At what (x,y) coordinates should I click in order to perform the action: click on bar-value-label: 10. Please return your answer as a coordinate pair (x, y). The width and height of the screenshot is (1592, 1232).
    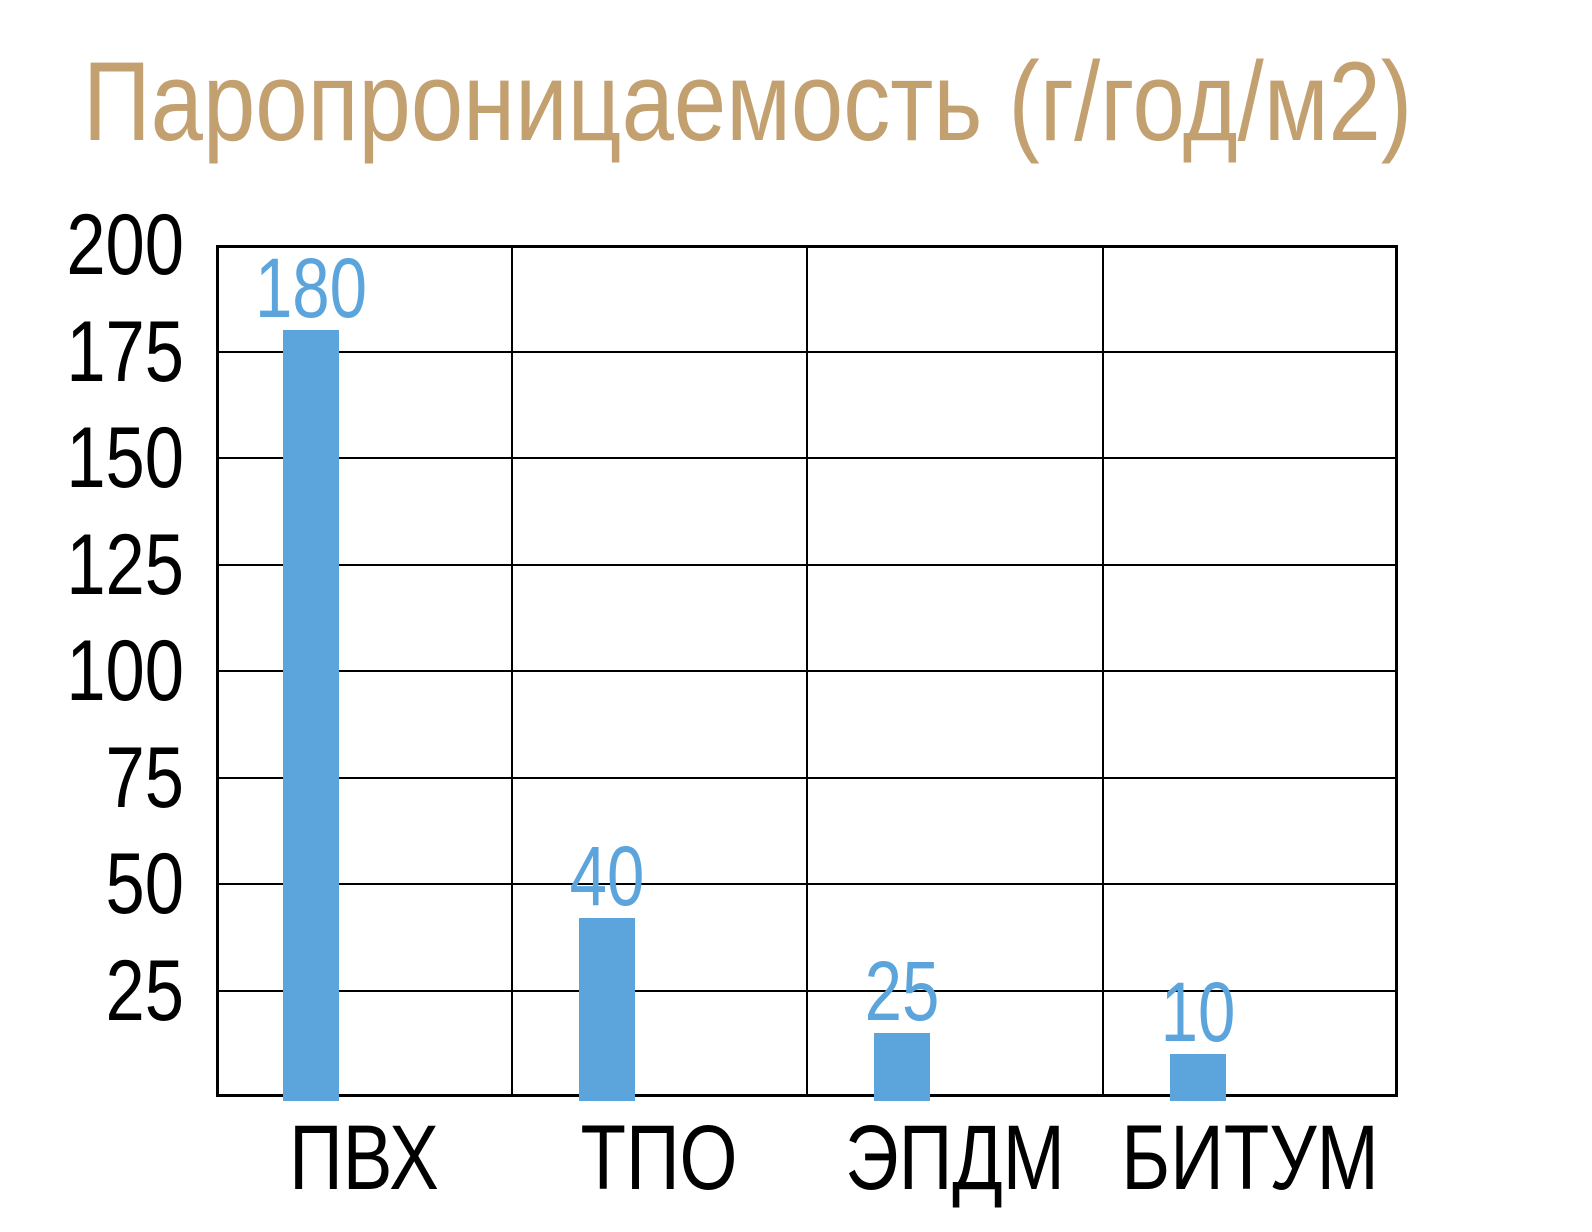
    Looking at the image, I should click on (1197, 1012).